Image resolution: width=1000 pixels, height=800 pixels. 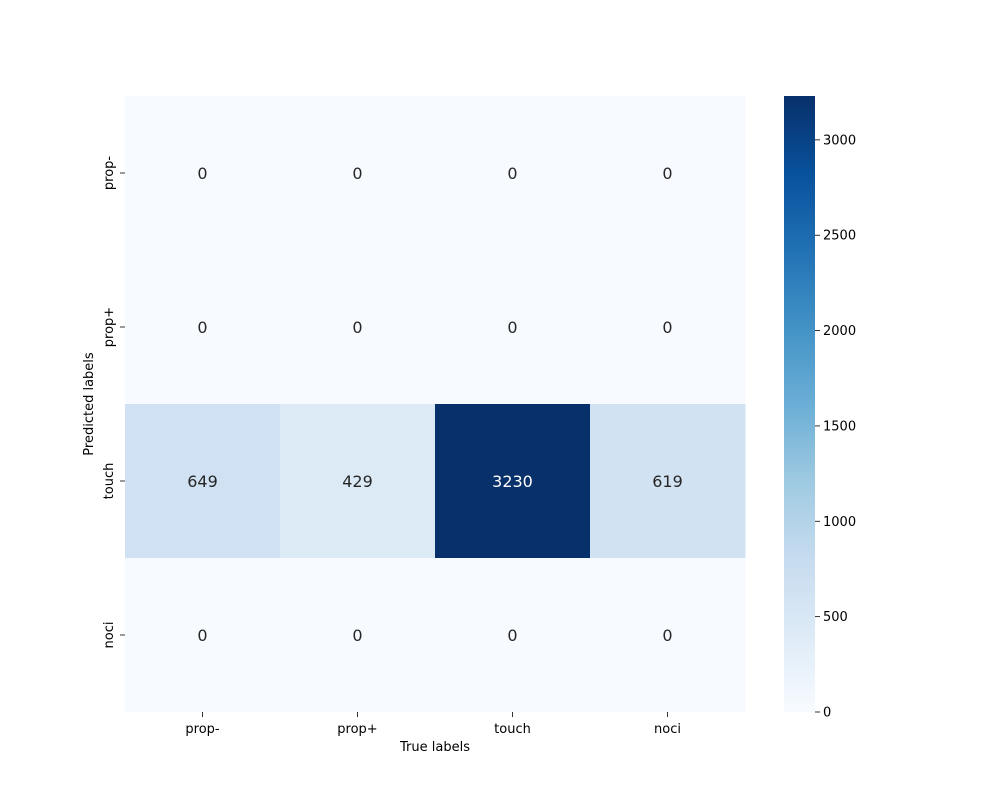 I want to click on x-tick-label: noci, so click(x=667, y=729).